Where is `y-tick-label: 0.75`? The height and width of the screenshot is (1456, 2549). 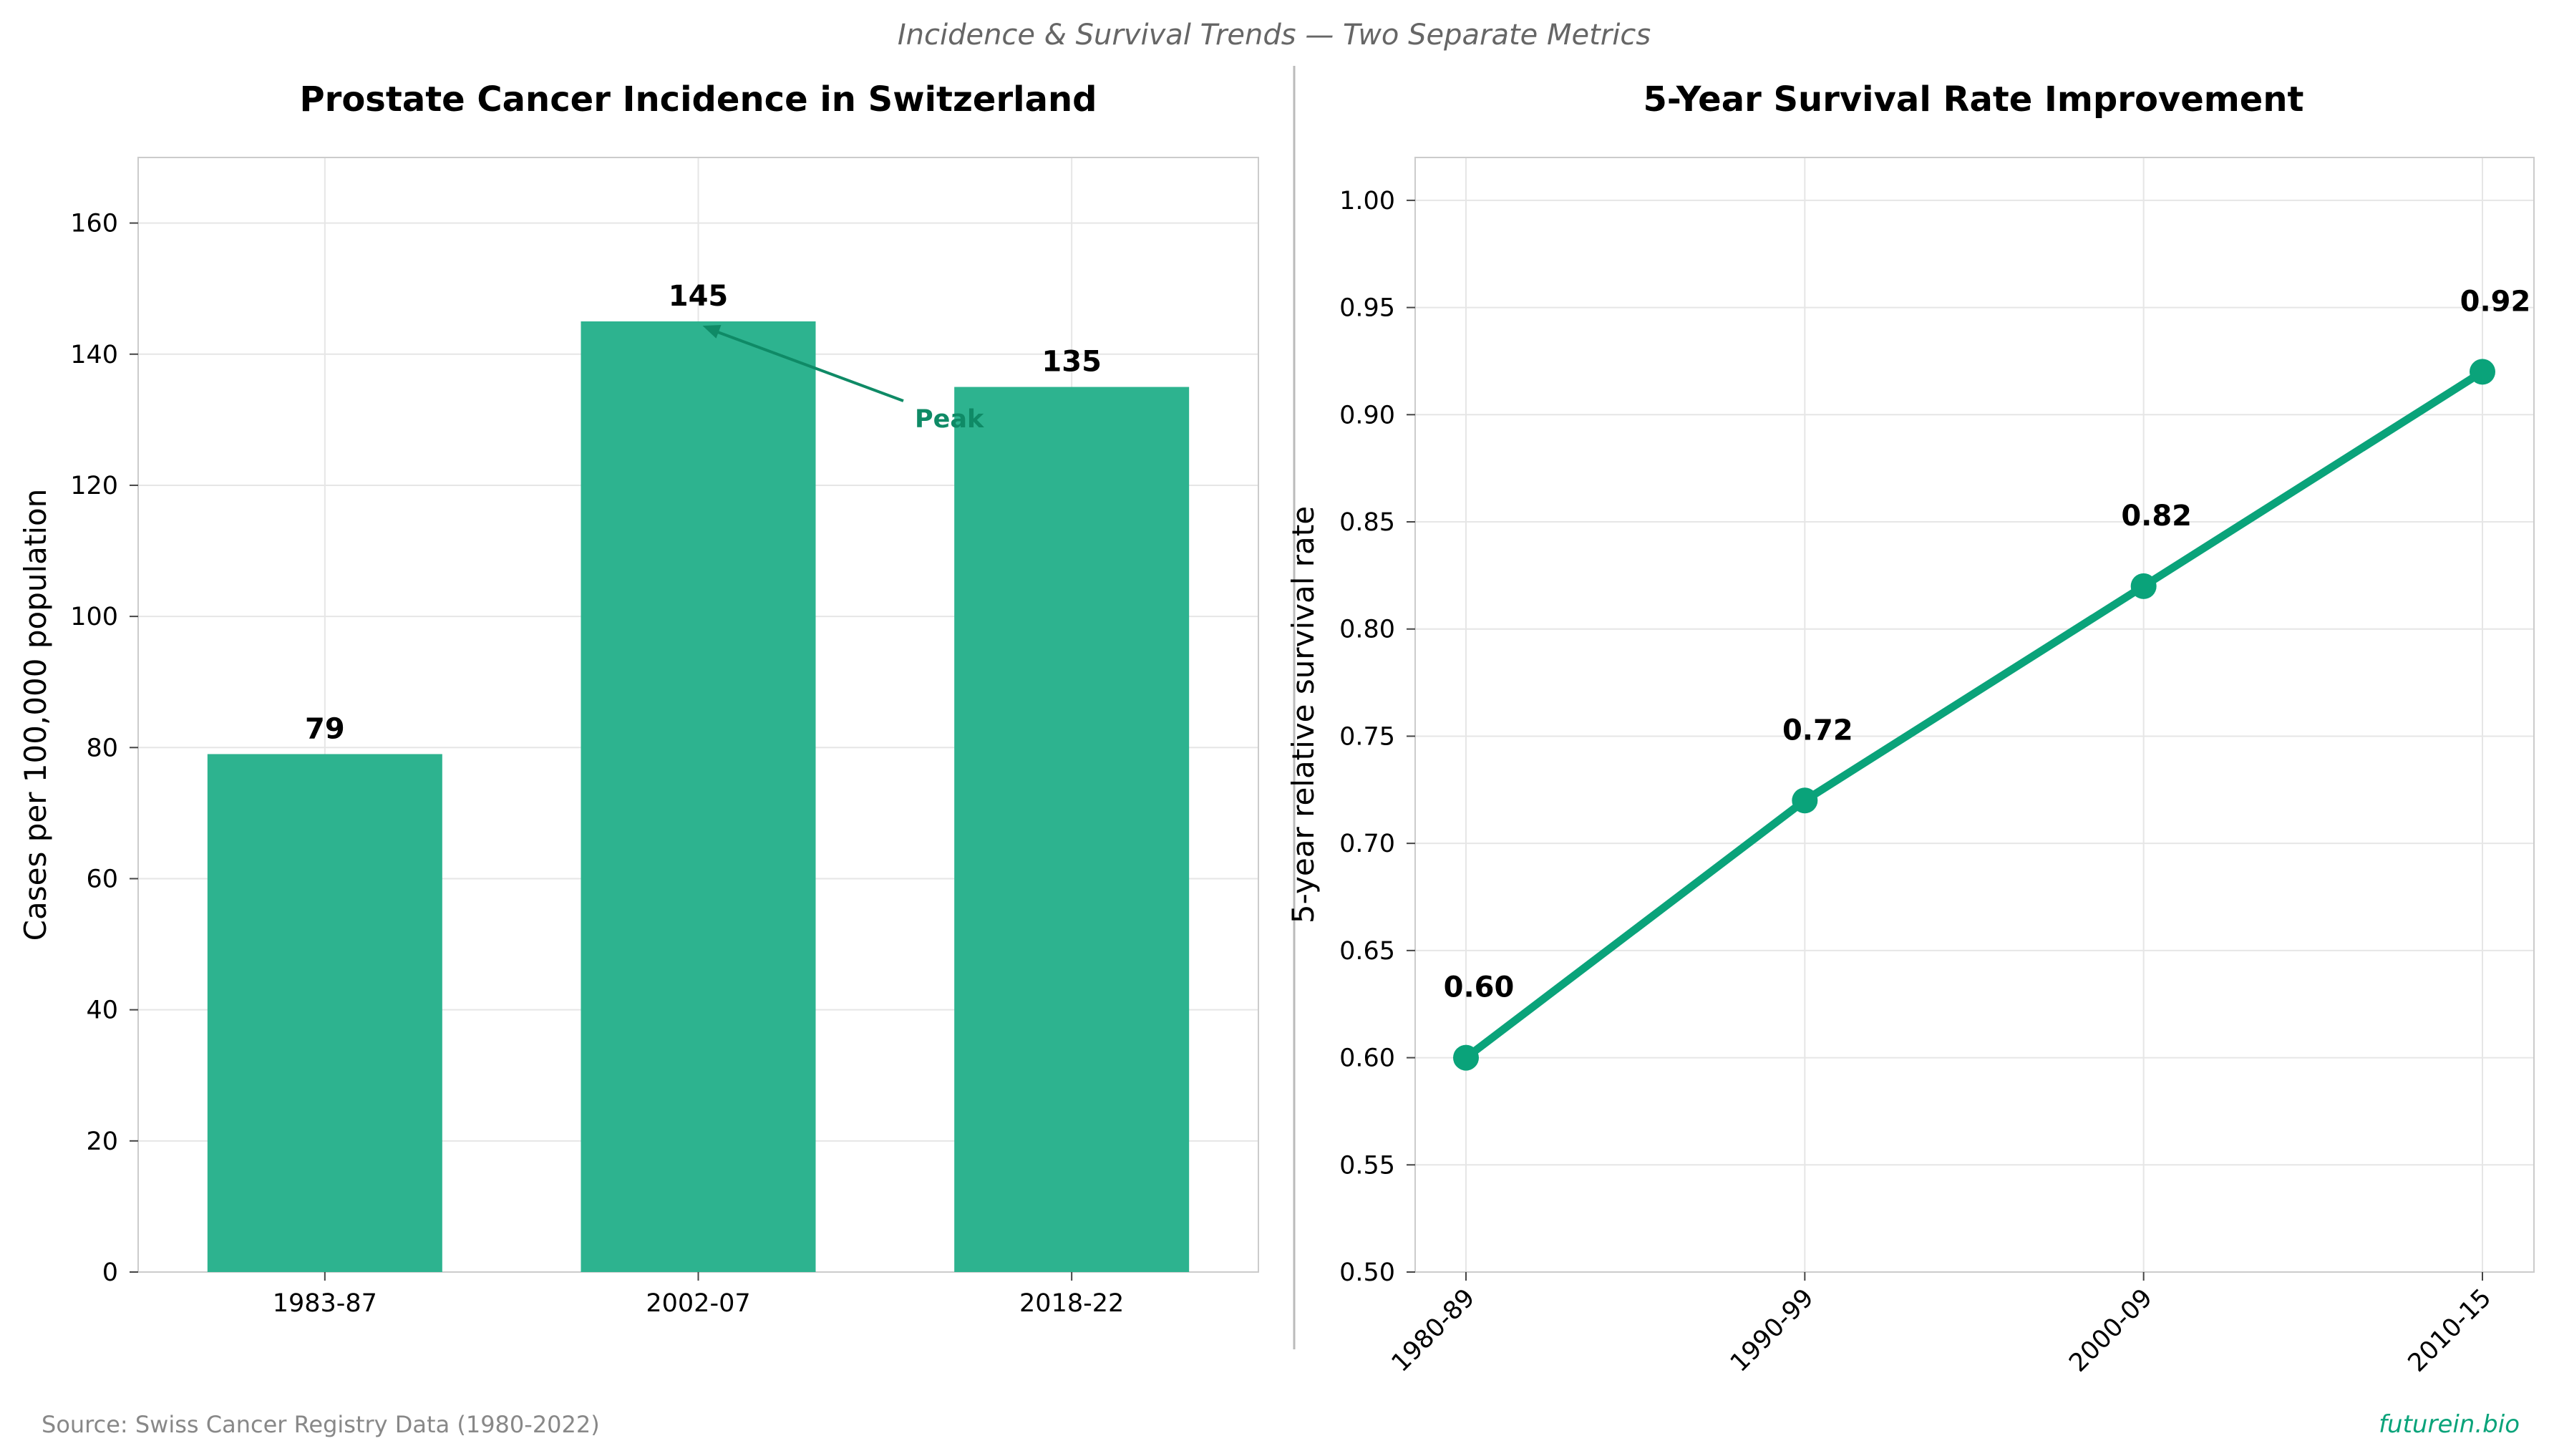
y-tick-label: 0.75 is located at coordinates (1367, 736).